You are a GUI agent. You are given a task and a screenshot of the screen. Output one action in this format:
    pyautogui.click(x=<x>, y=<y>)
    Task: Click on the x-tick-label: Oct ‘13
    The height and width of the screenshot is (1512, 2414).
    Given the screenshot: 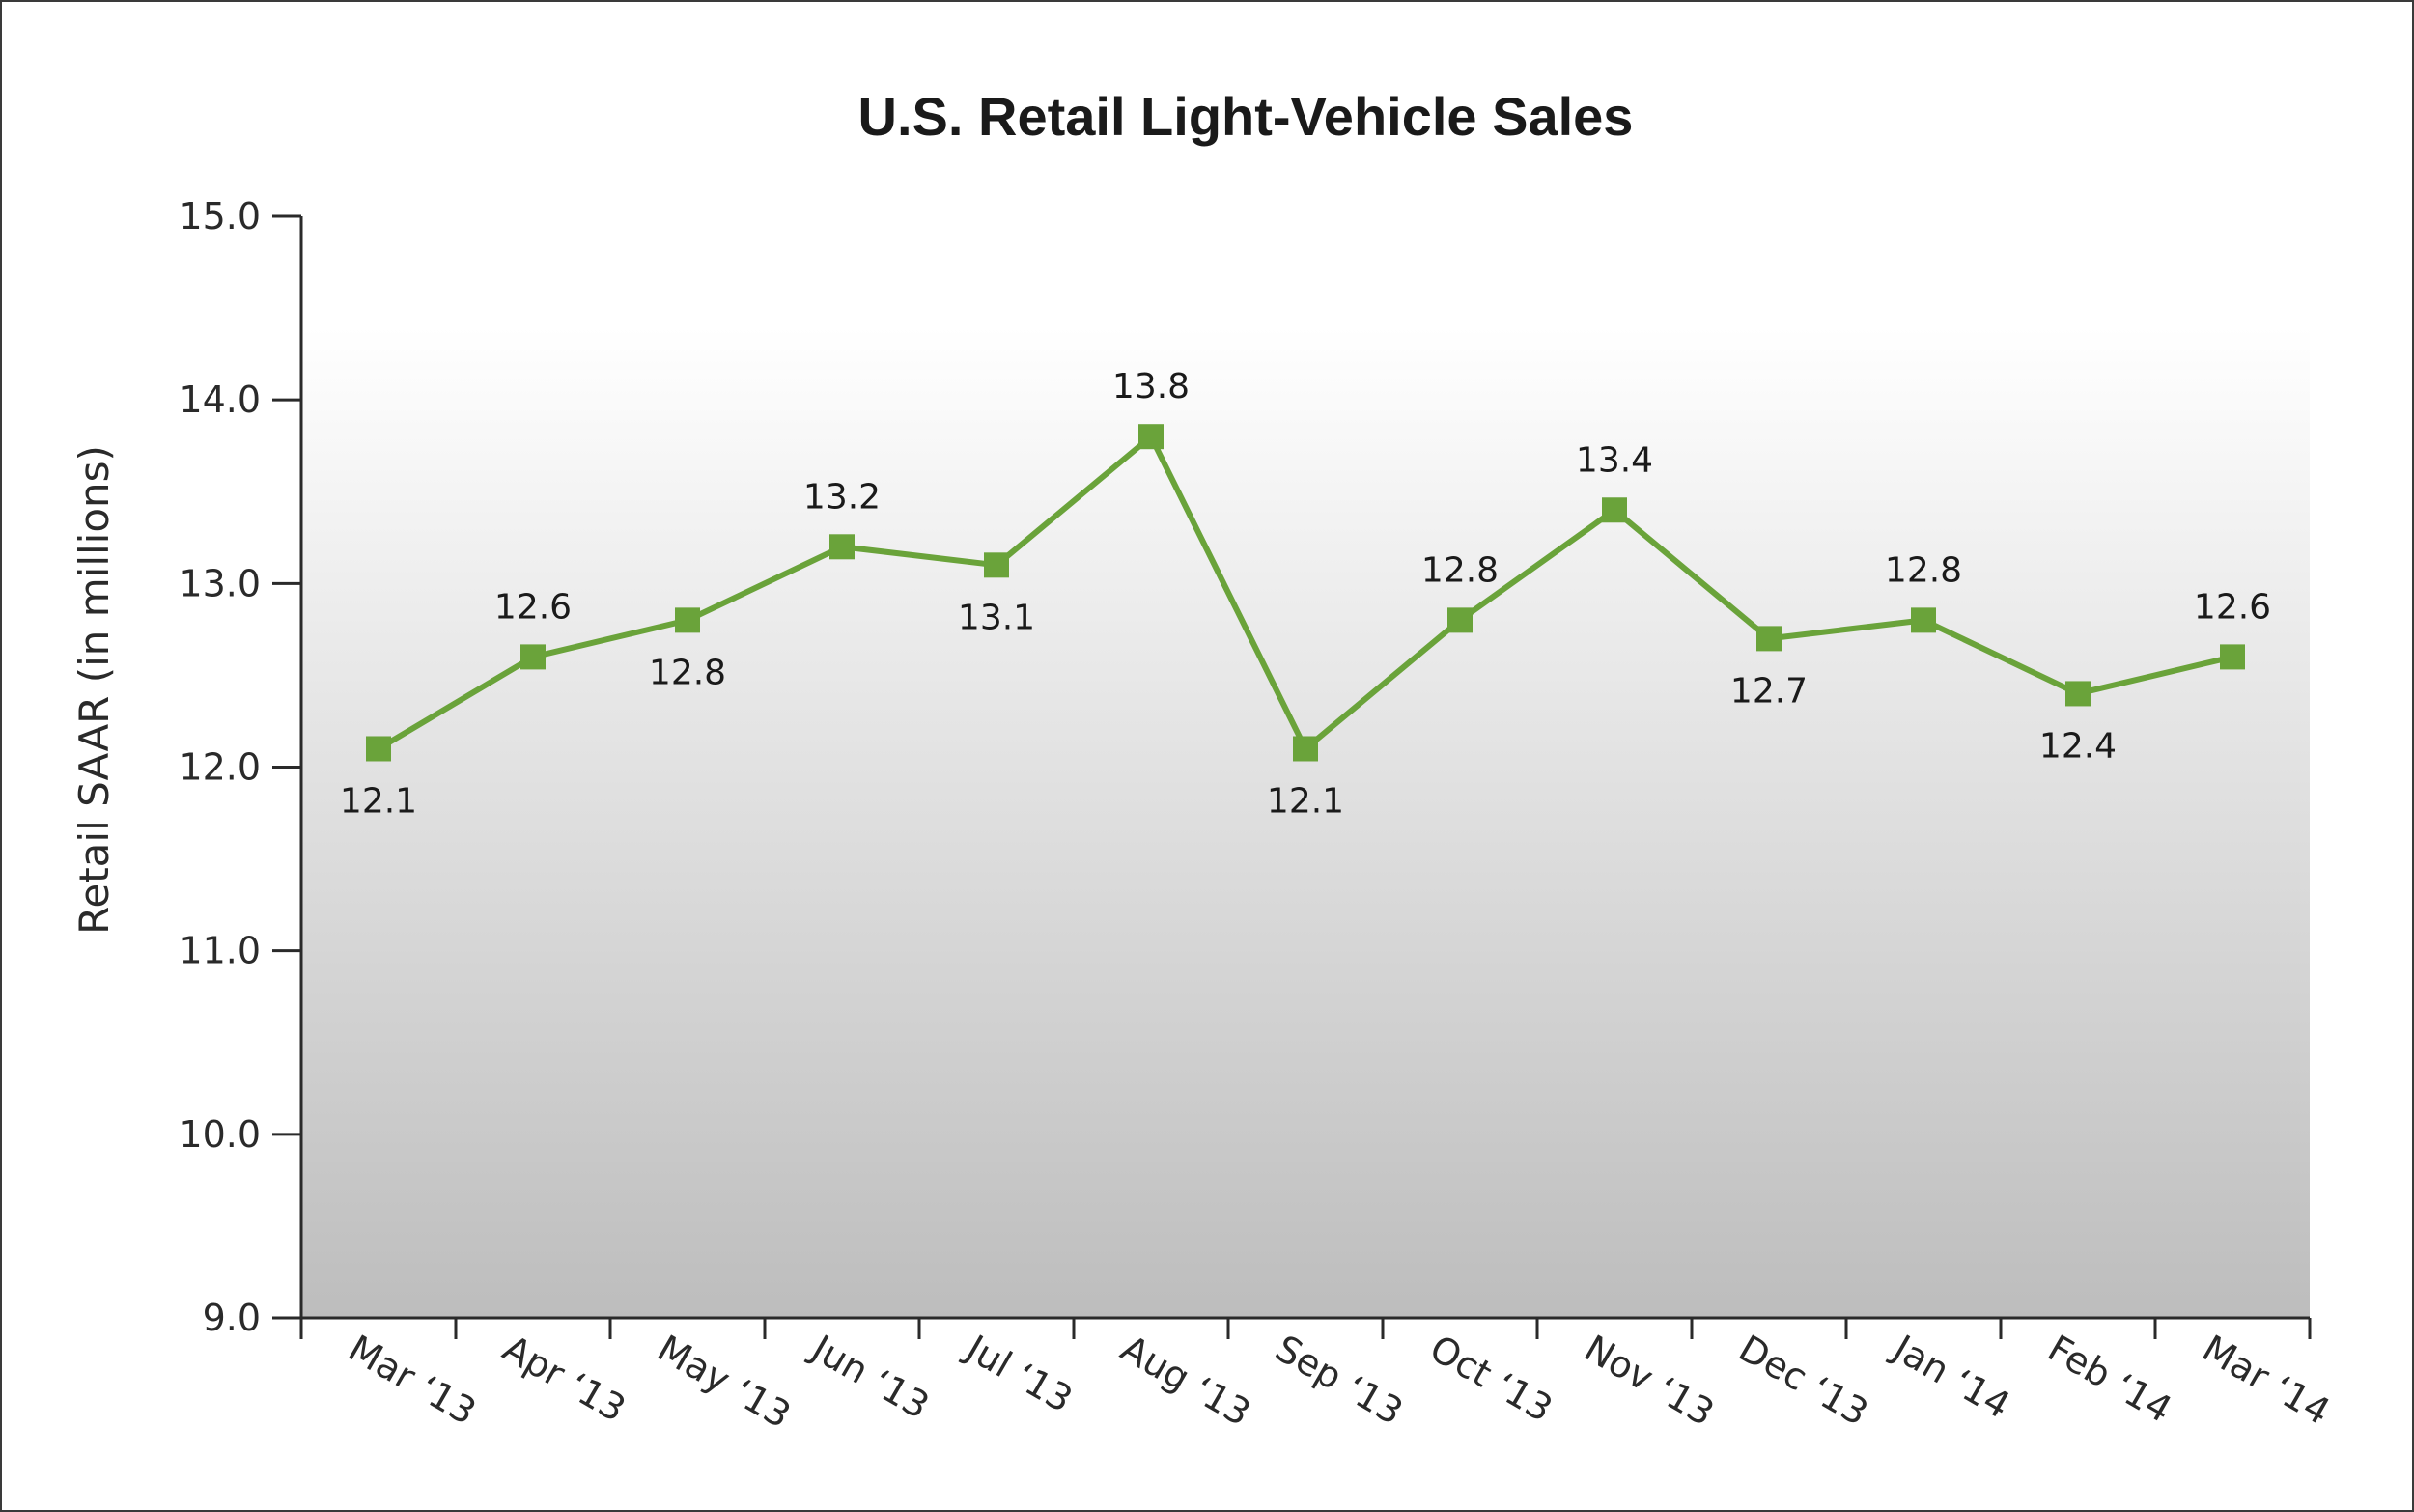 What is the action you would take?
    pyautogui.click(x=1491, y=1378)
    